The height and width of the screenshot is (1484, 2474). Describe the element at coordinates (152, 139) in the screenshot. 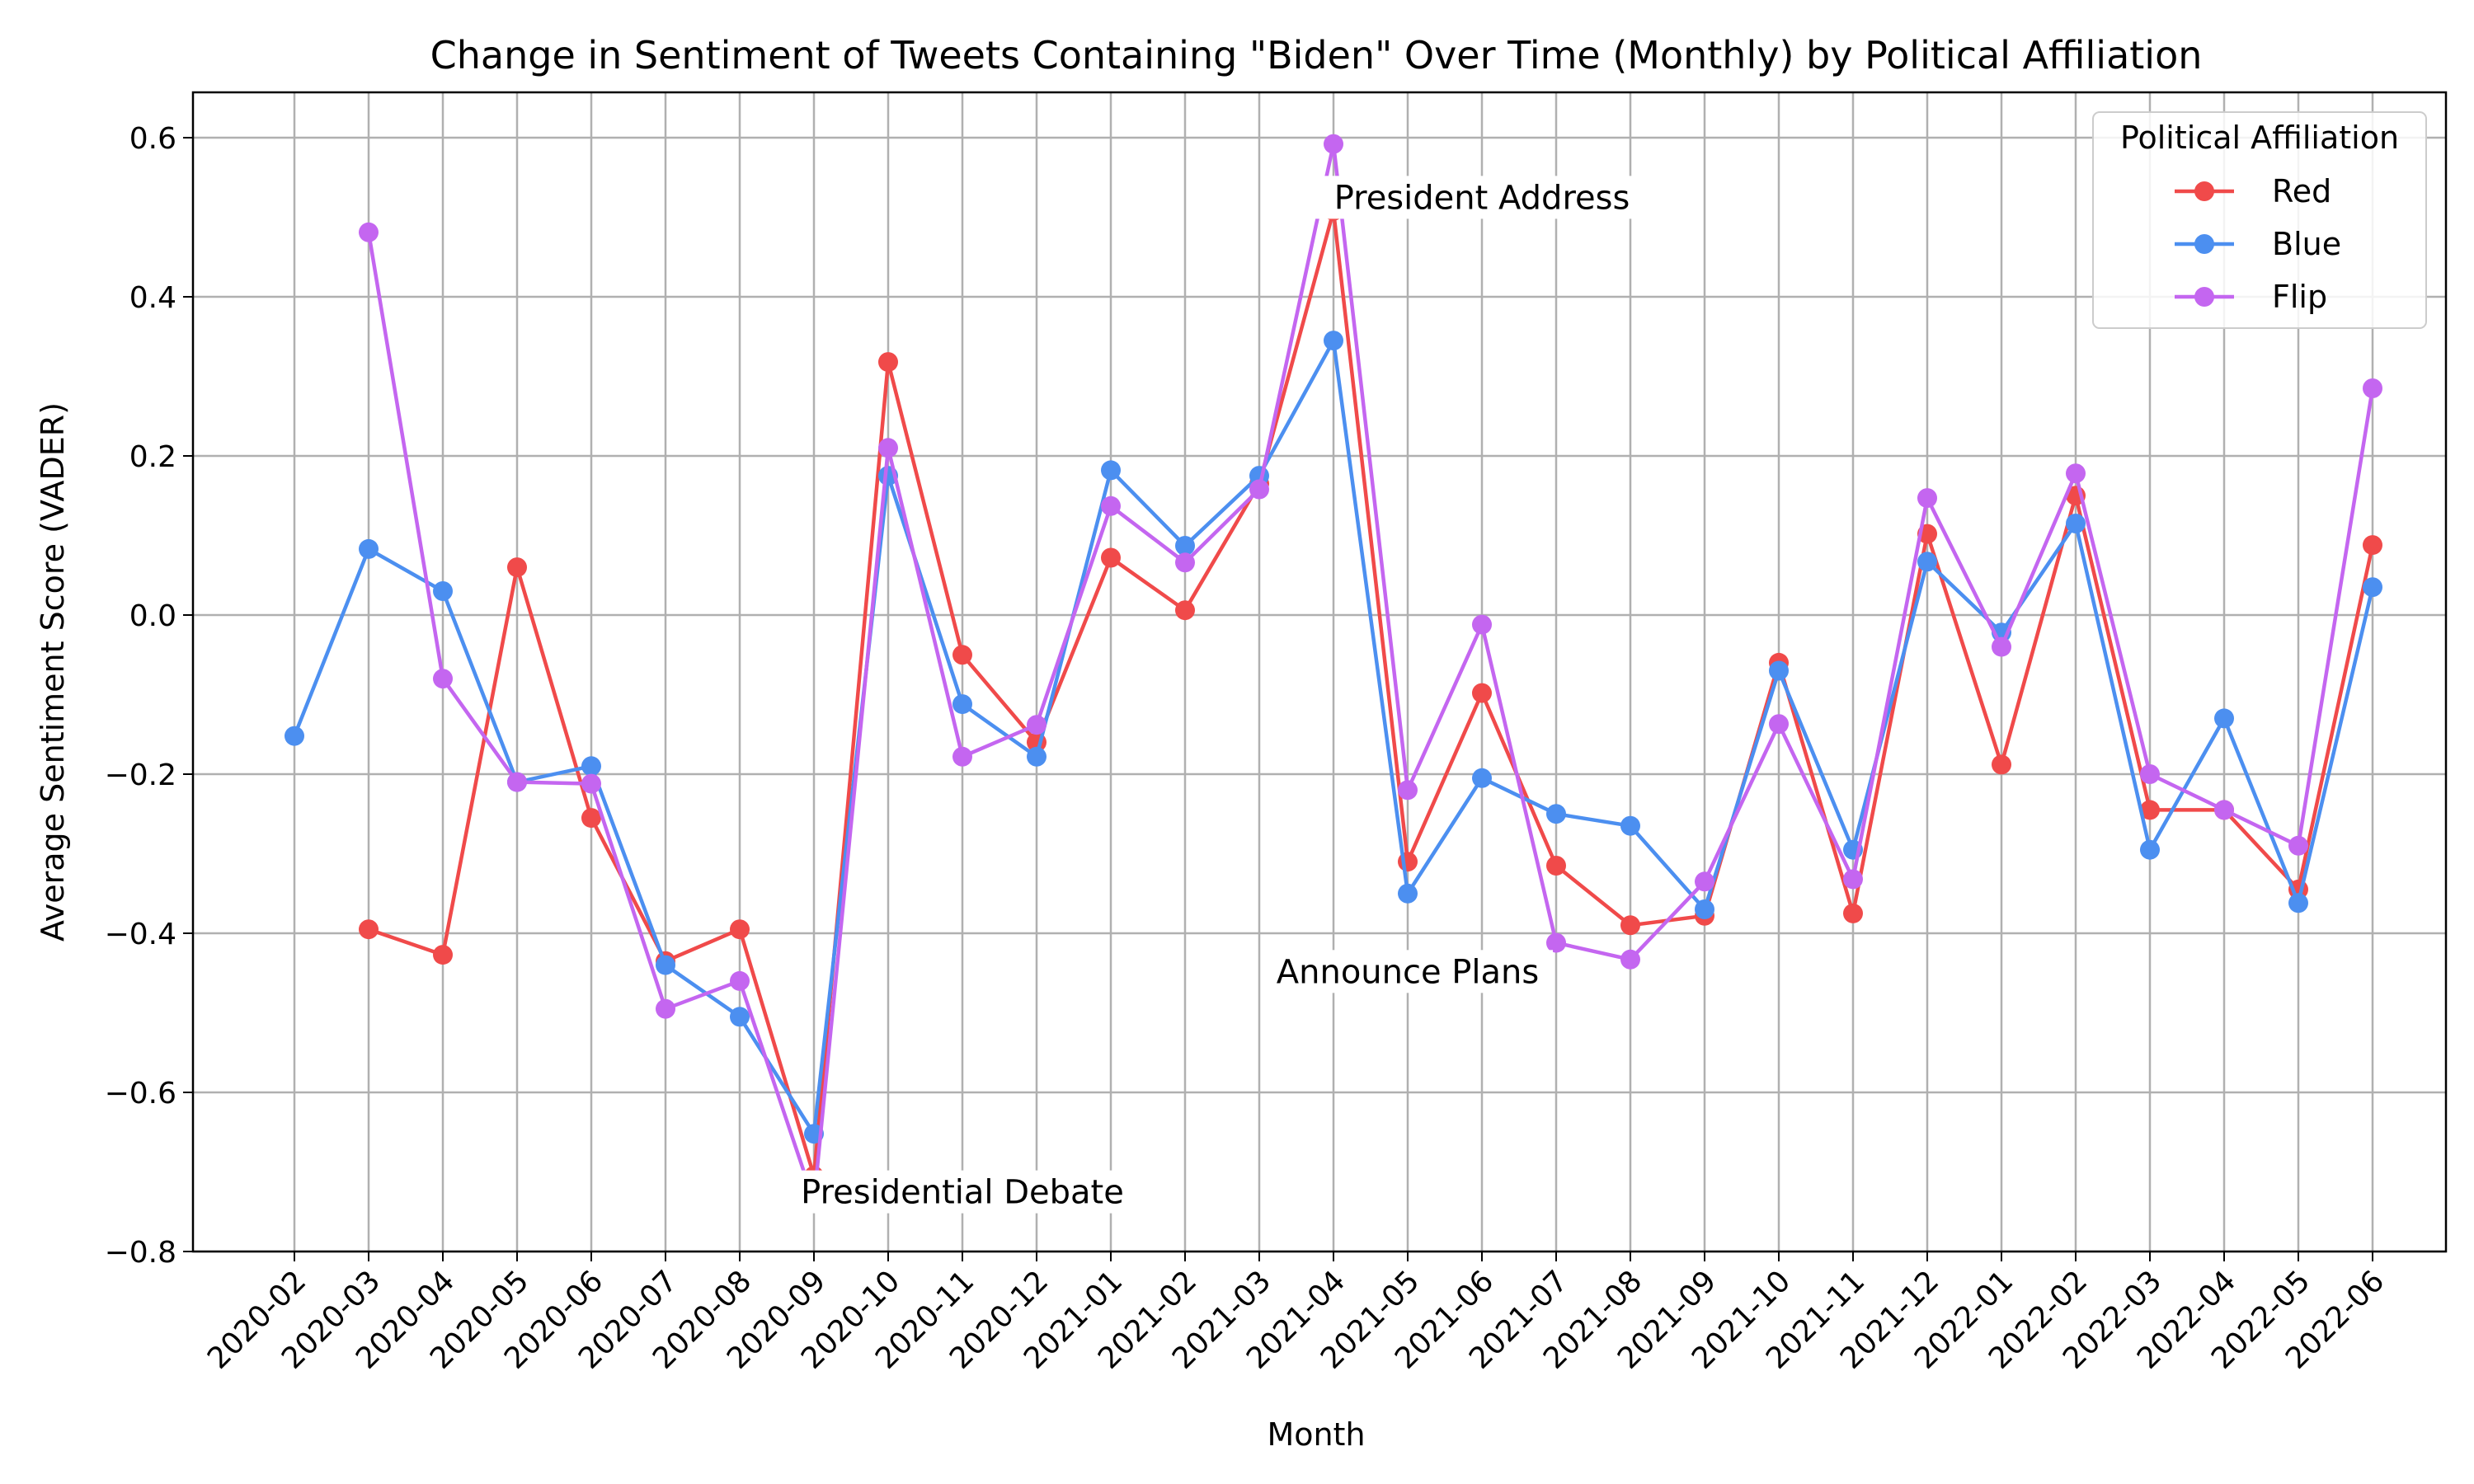

I see `y-tick-label: 0.6` at that location.